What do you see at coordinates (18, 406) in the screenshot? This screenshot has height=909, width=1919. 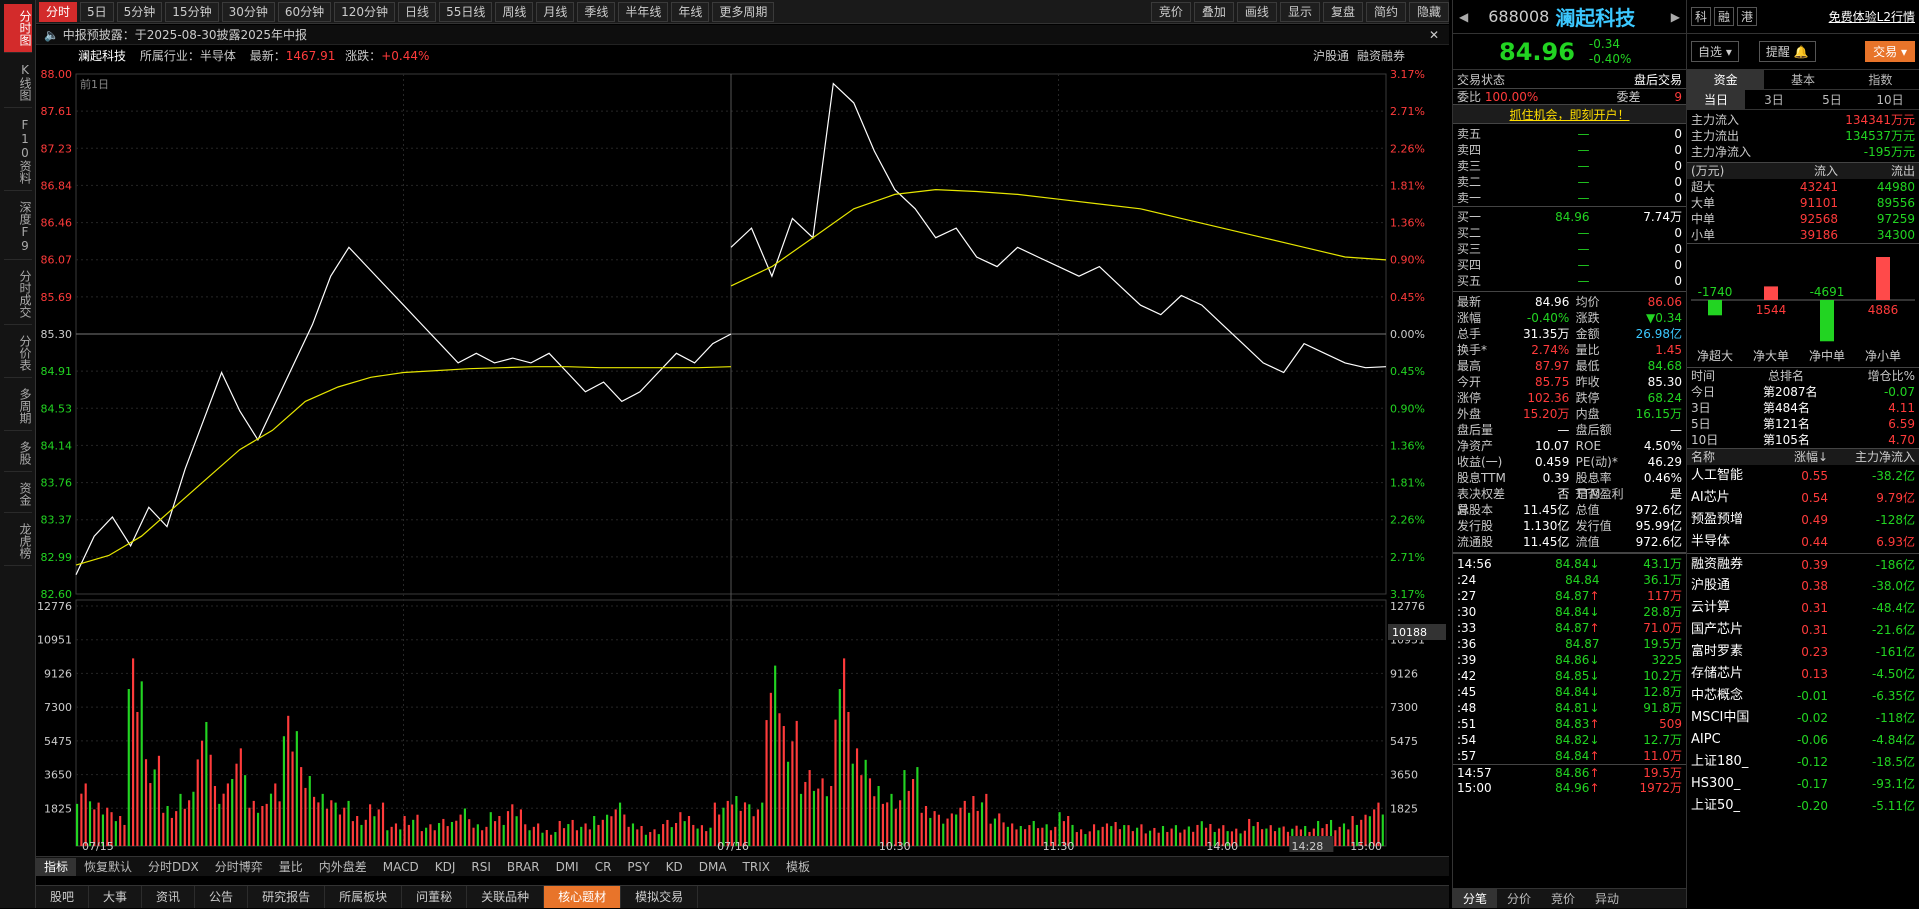 I see `left-tab-6: 多周期` at bounding box center [18, 406].